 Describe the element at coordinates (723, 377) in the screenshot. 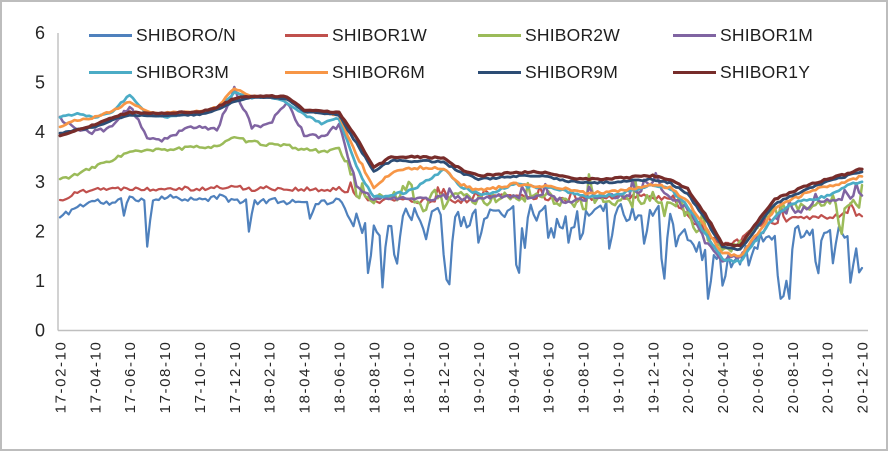

I see `x-axis-tick-label: 20-04-10` at that location.